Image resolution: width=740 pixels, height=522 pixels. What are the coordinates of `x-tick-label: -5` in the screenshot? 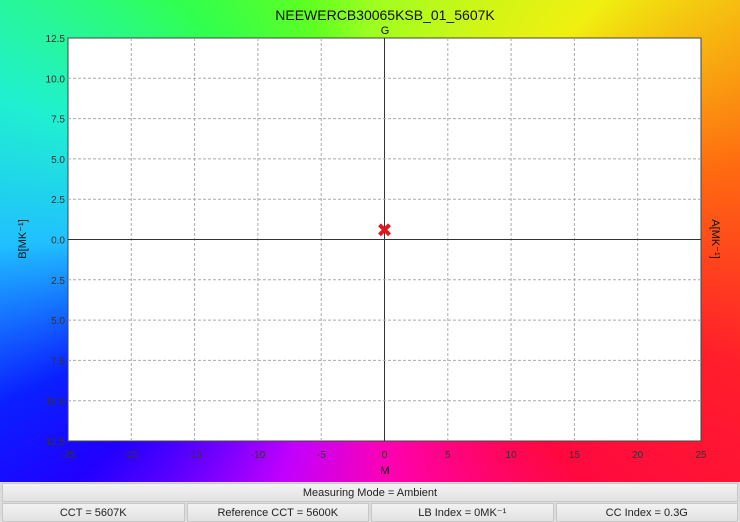 It's located at (321, 455).